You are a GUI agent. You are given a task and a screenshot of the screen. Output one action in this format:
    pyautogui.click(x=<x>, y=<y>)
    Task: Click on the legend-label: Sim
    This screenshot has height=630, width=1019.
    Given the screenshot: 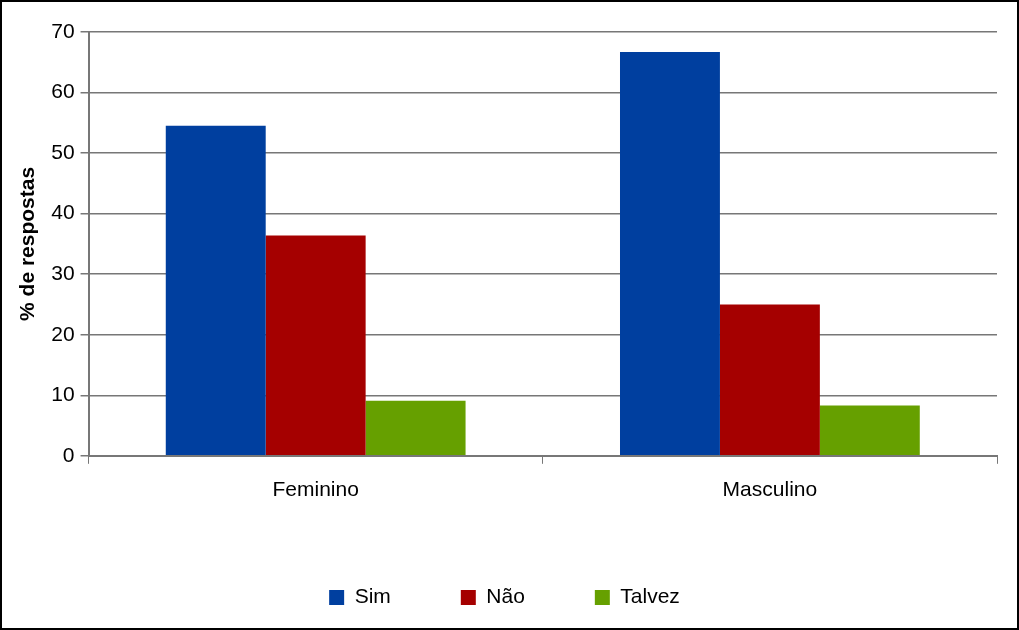 What is the action you would take?
    pyautogui.click(x=372, y=596)
    